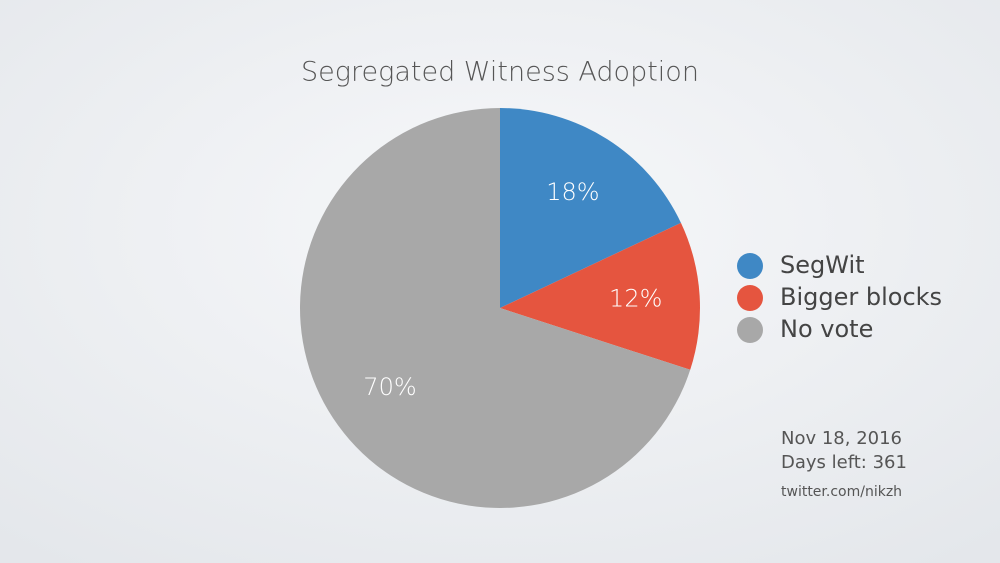 Image resolution: width=1000 pixels, height=563 pixels. What do you see at coordinates (841, 438) in the screenshot?
I see `annotation: Nov 18, 2016` at bounding box center [841, 438].